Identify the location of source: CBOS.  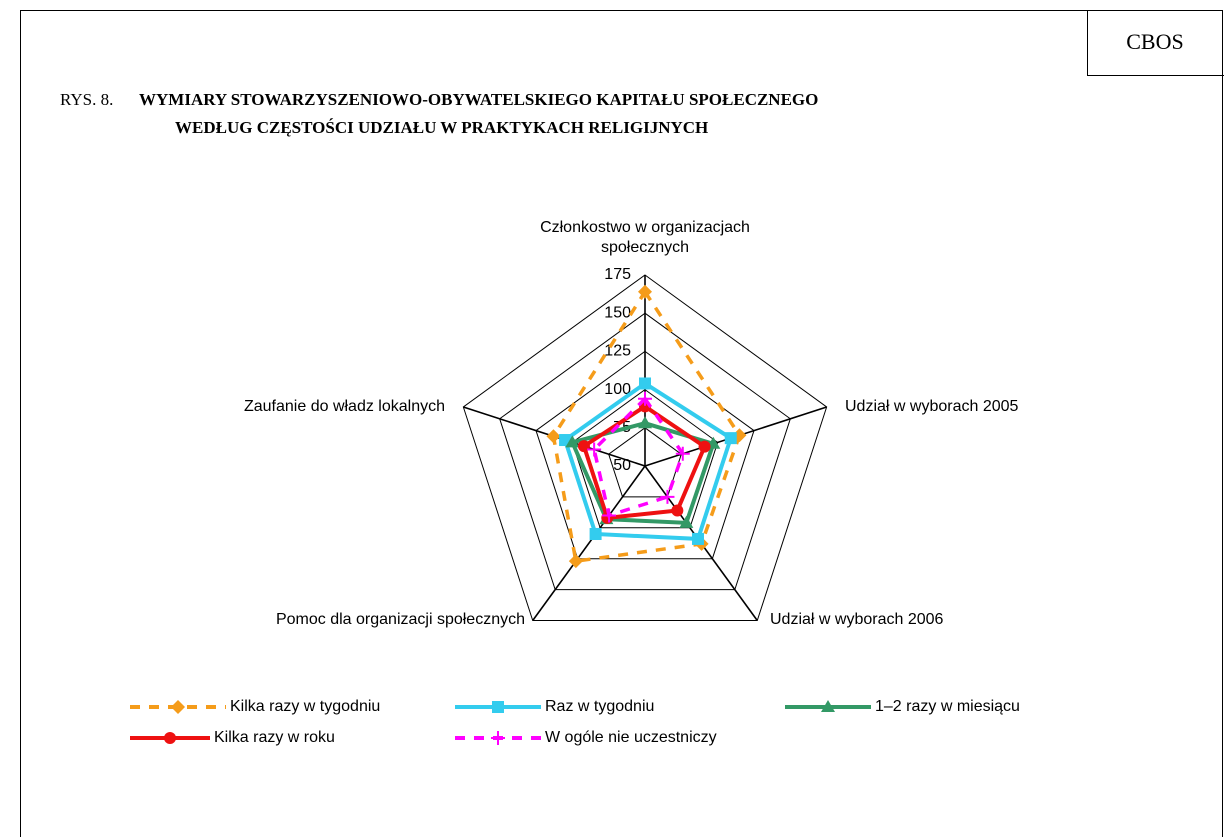
(1154, 41).